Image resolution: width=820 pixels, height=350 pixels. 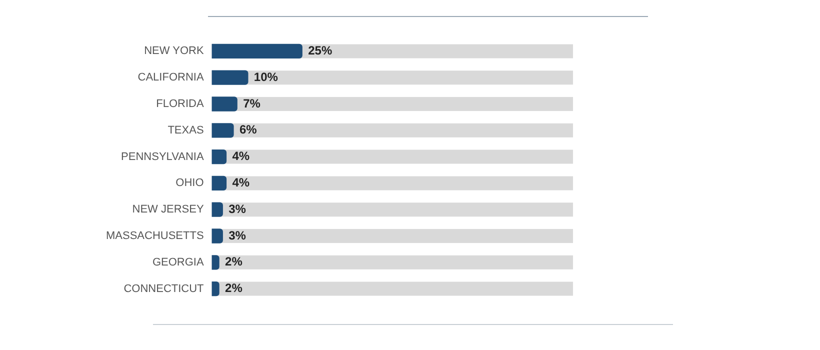 What do you see at coordinates (174, 51) in the screenshot?
I see `y-tick-label: NEW YORK` at bounding box center [174, 51].